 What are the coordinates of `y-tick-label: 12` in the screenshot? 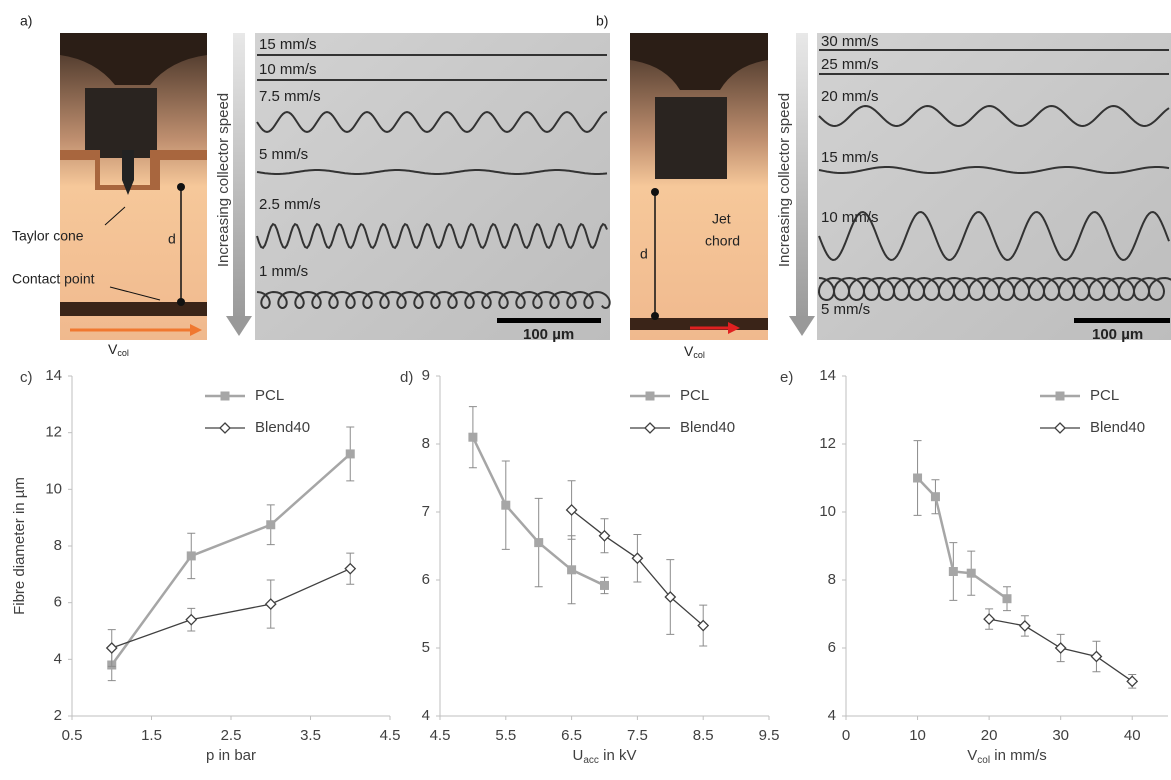 It's located at (53, 432).